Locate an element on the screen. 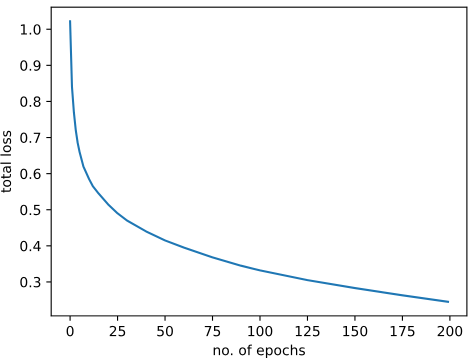  x-tick-label: 175 is located at coordinates (402, 331).